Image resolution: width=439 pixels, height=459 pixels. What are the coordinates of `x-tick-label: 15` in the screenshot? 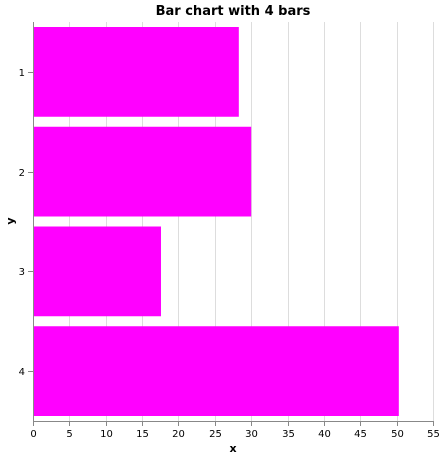 It's located at (142, 434).